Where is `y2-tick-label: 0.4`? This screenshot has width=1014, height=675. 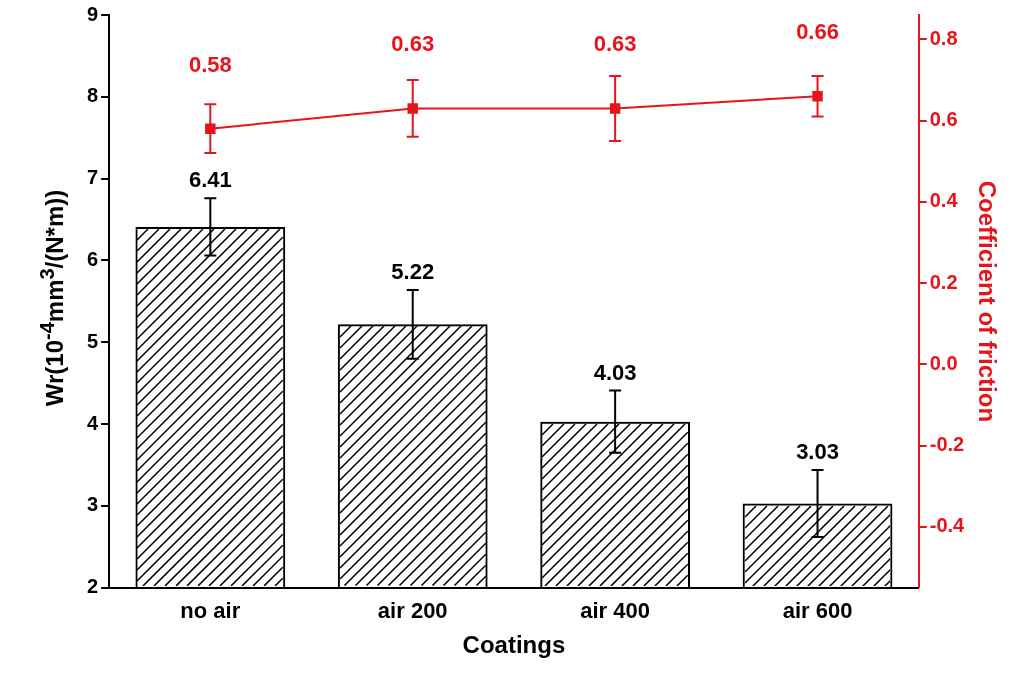
y2-tick-label: 0.4 is located at coordinates (944, 200).